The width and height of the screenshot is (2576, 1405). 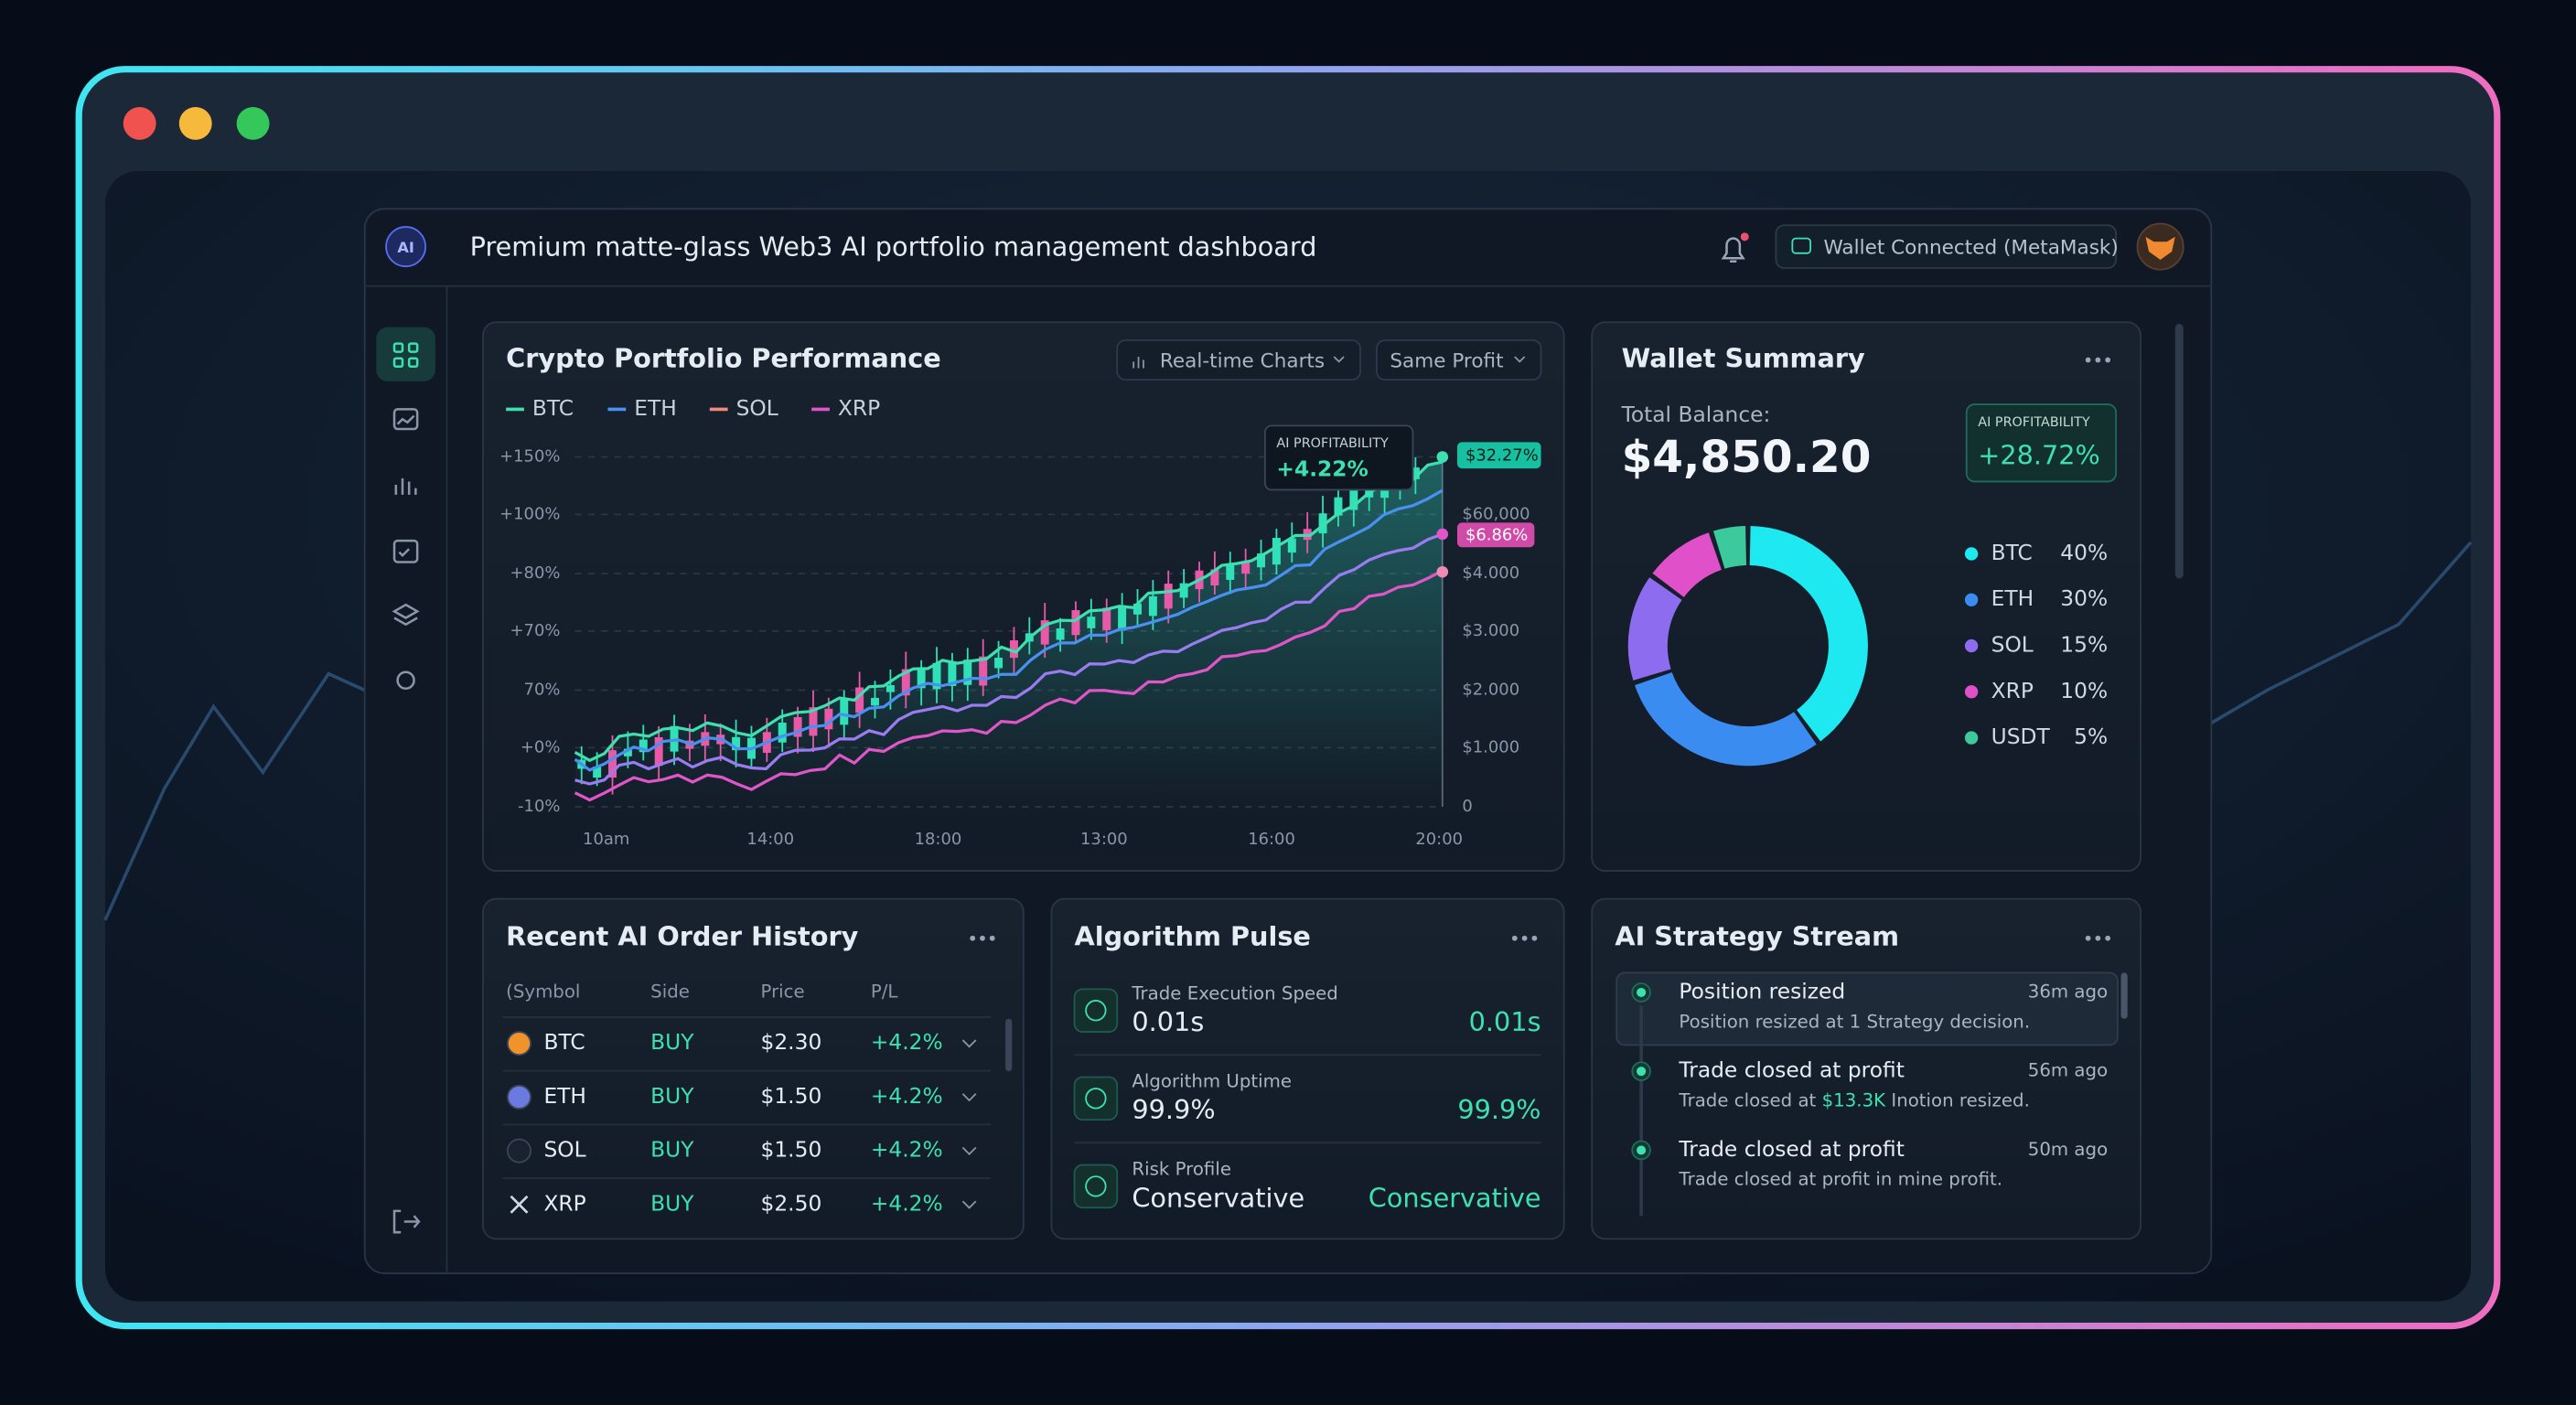 What do you see at coordinates (1490, 630) in the screenshot?
I see `y2-tick-label: $3.000` at bounding box center [1490, 630].